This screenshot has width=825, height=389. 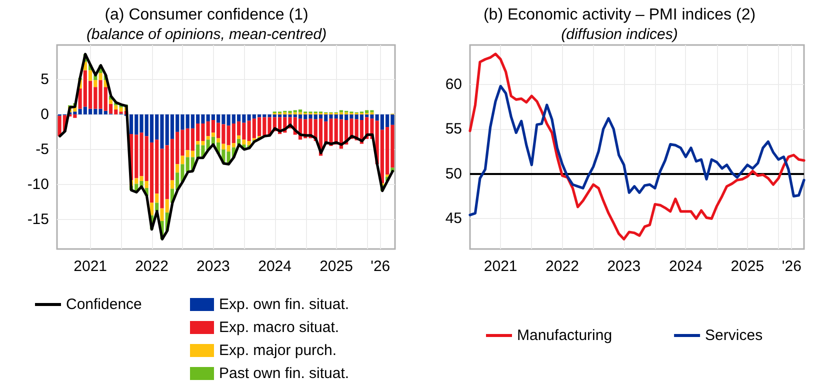 What do you see at coordinates (453, 219) in the screenshot?
I see `y-tick-label: 45` at bounding box center [453, 219].